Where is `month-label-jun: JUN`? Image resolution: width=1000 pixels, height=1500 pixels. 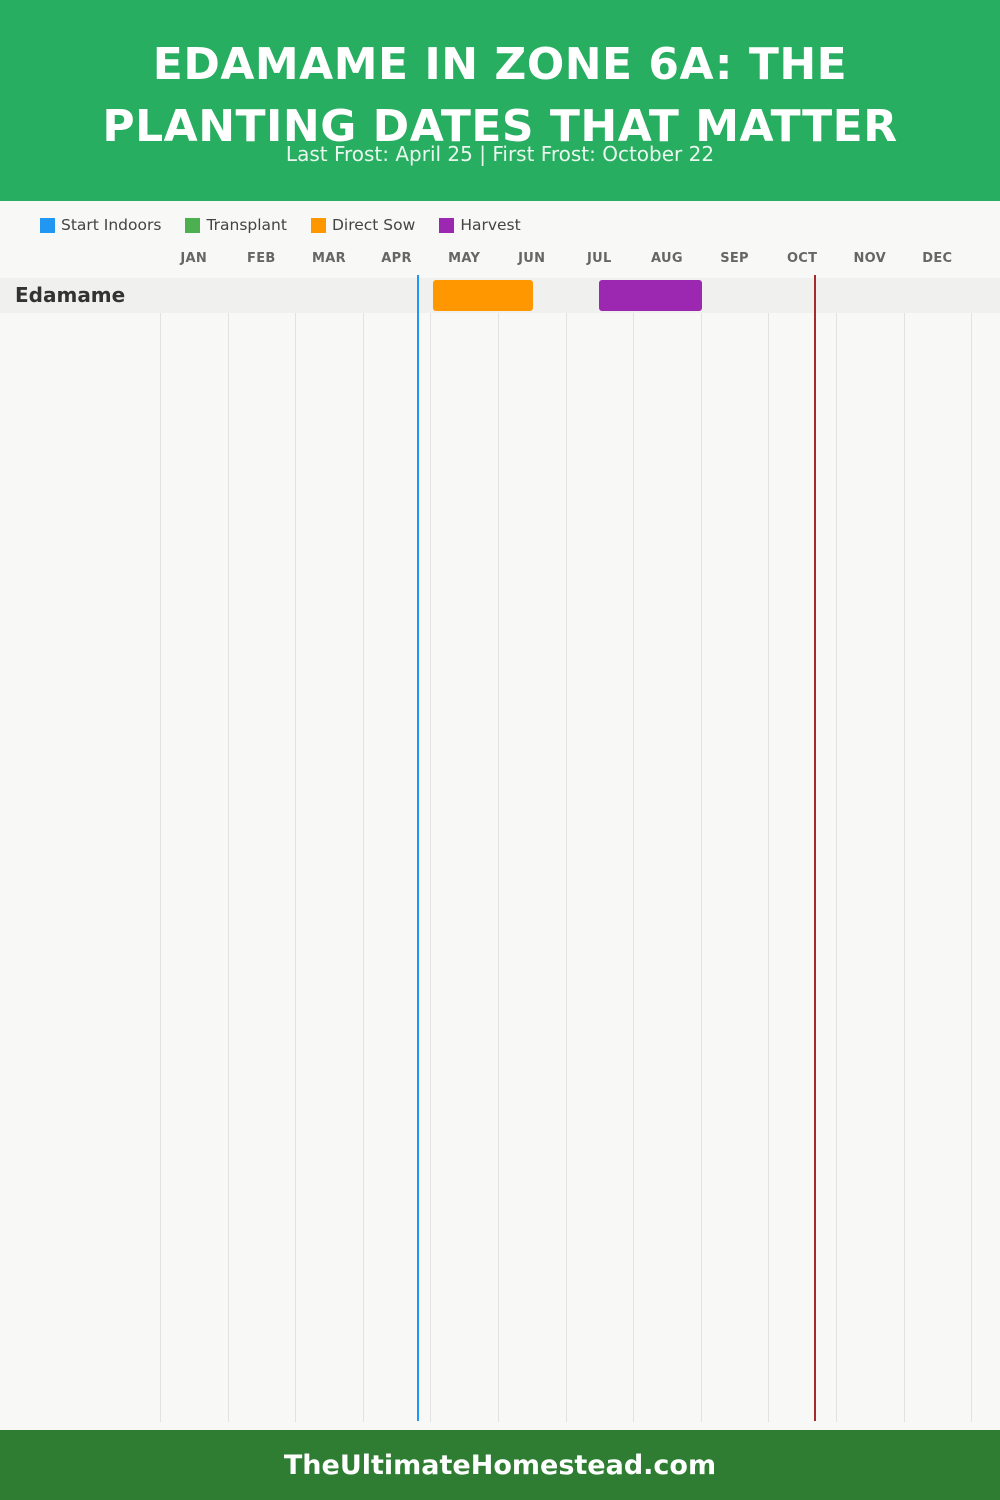 month-label-jun: JUN is located at coordinates (532, 258).